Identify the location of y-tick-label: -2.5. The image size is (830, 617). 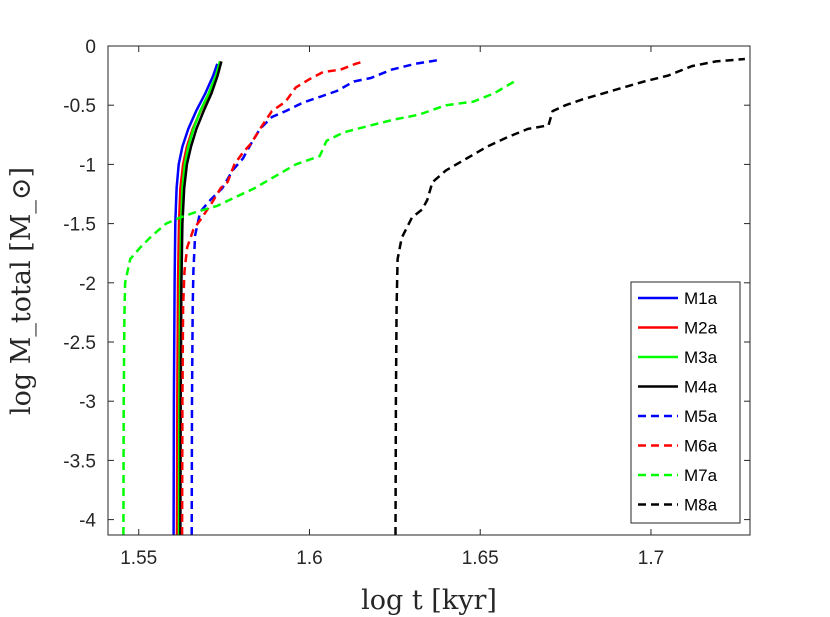
(79, 343).